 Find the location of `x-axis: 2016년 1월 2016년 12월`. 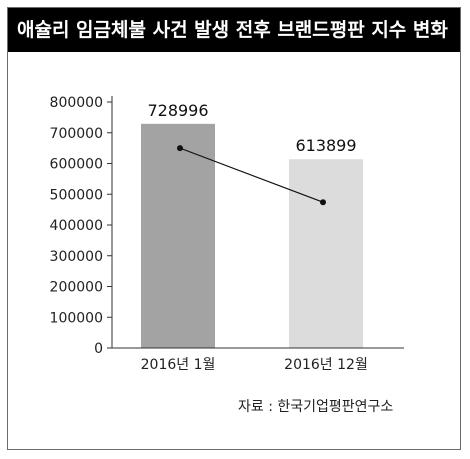

x-axis: 2016년 1월 2016년 12월 is located at coordinates (258, 360).